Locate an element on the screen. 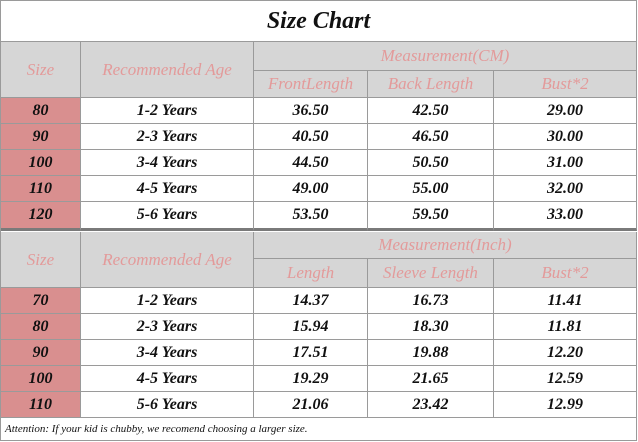 The image size is (638, 442). data-cell: 14.37 is located at coordinates (311, 301).